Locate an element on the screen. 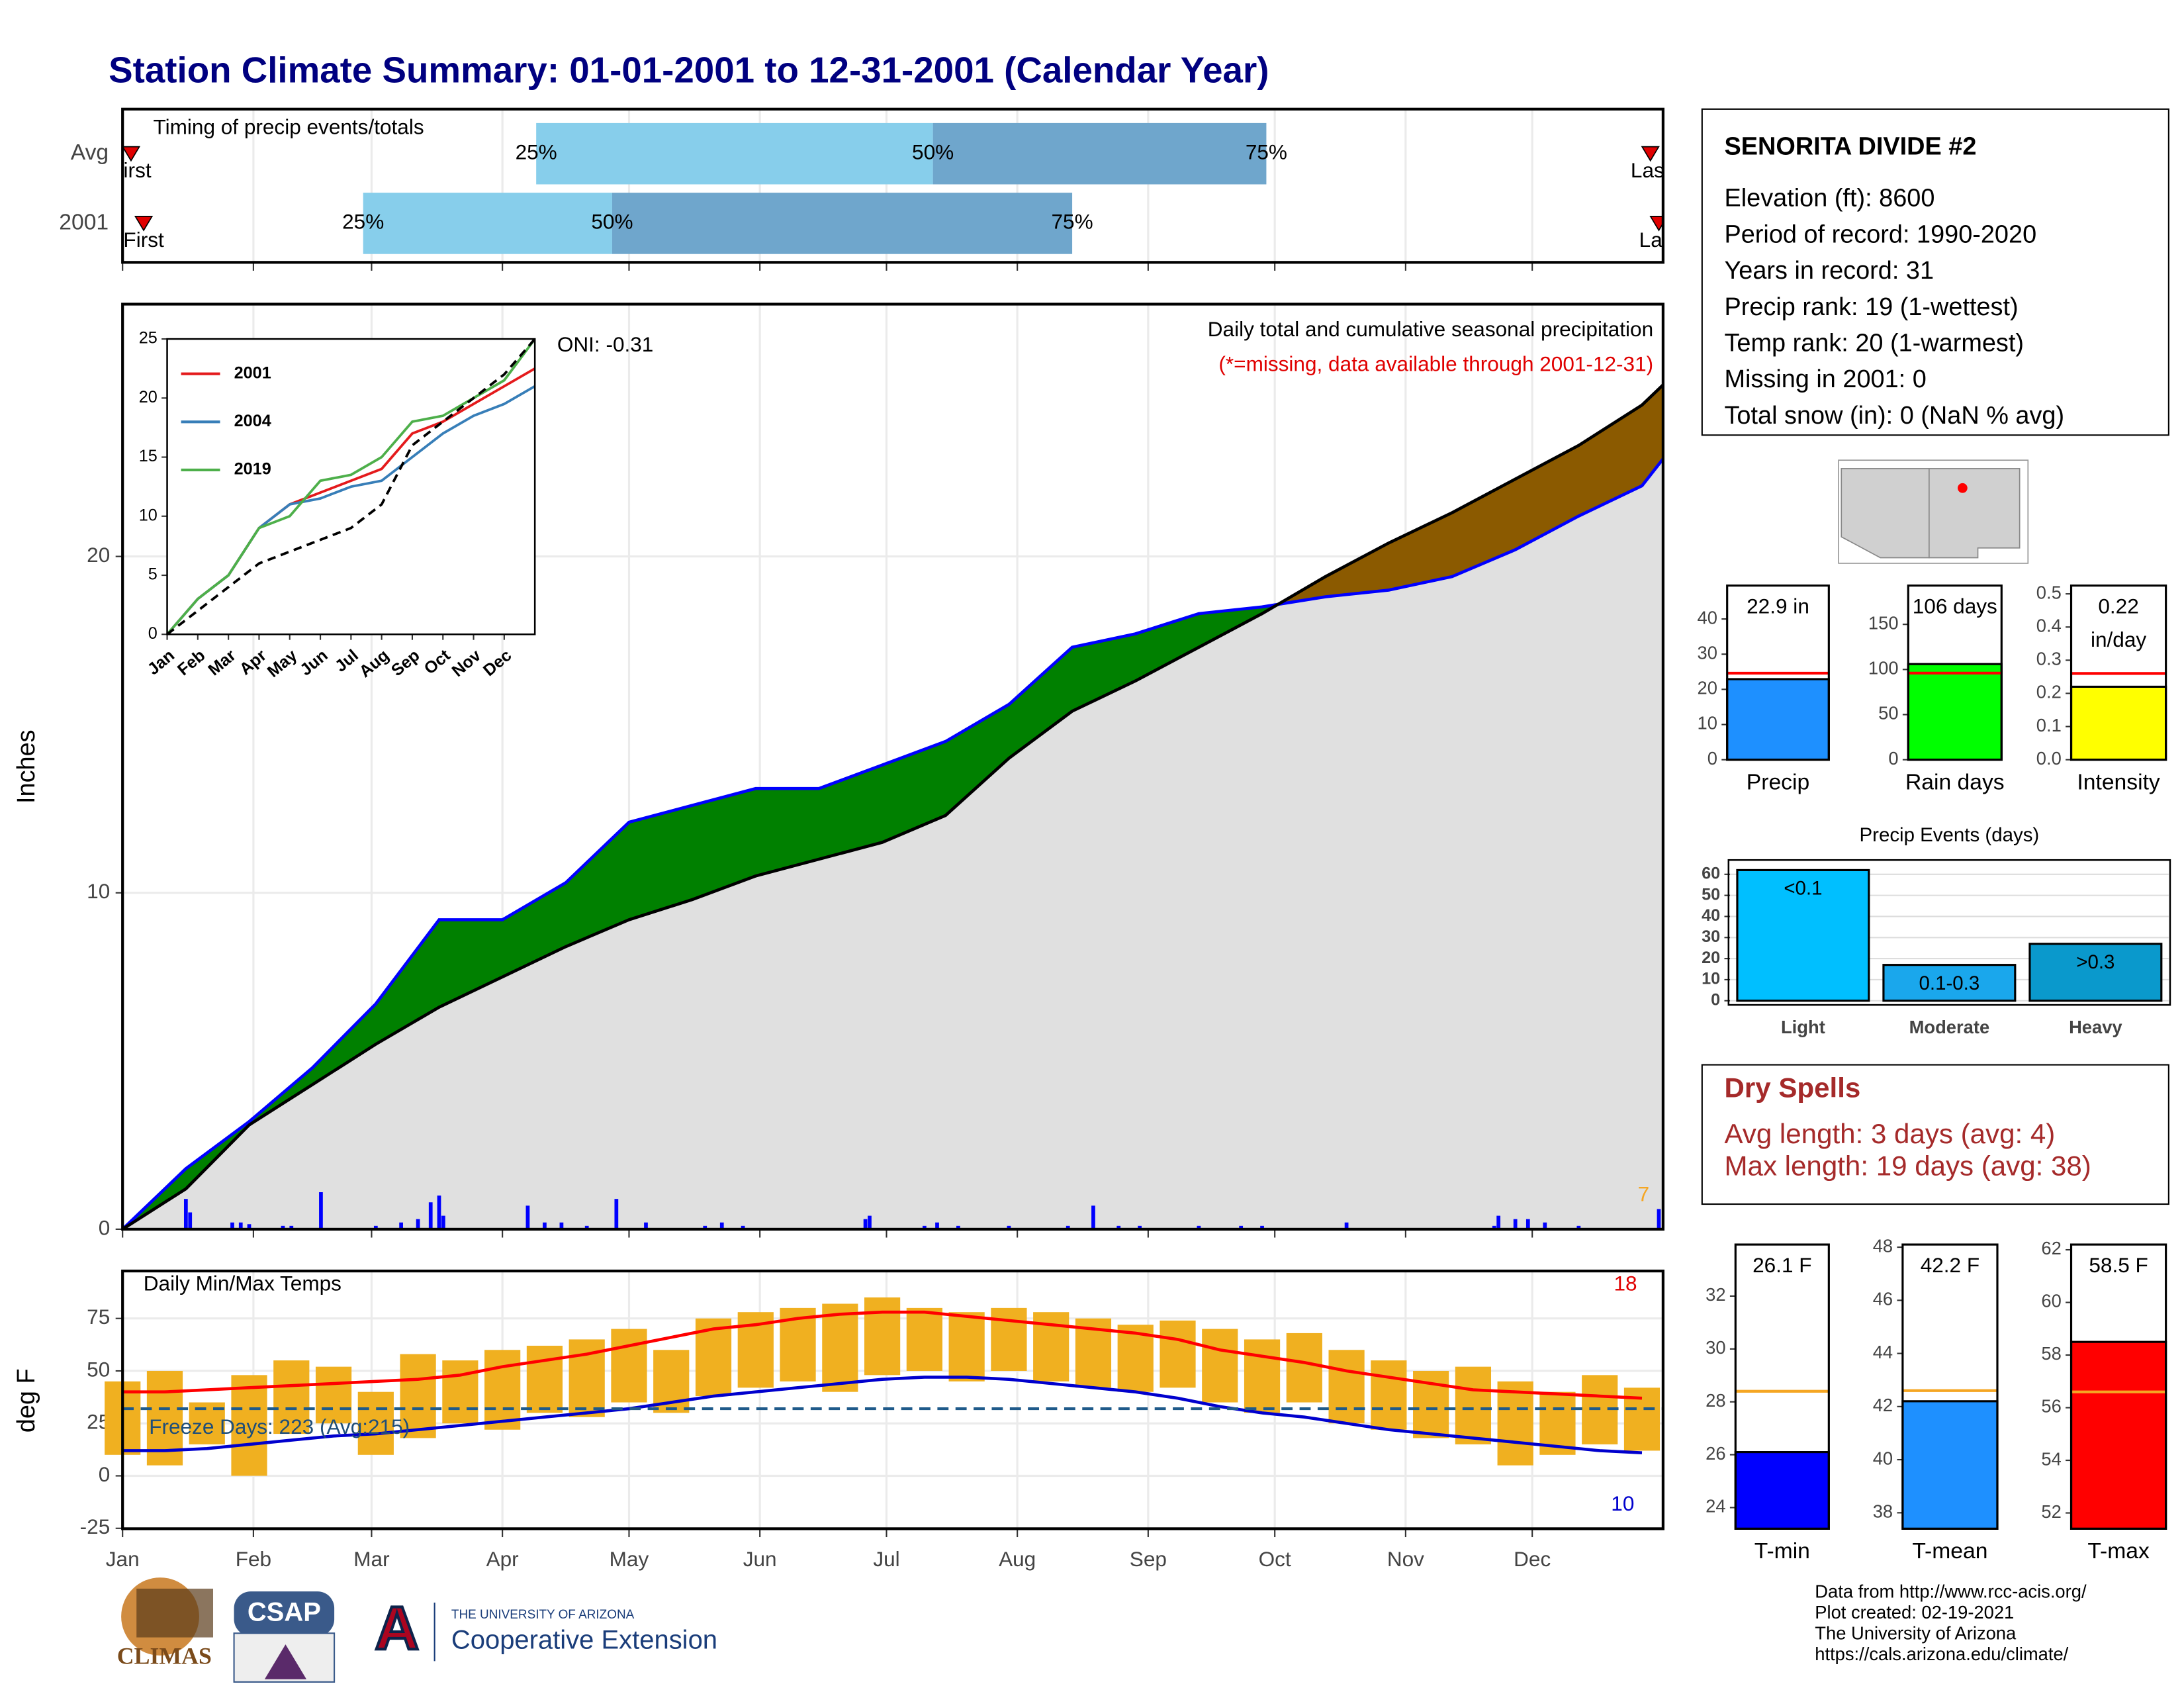  x-tick-label: Aug is located at coordinates (1017, 1559).